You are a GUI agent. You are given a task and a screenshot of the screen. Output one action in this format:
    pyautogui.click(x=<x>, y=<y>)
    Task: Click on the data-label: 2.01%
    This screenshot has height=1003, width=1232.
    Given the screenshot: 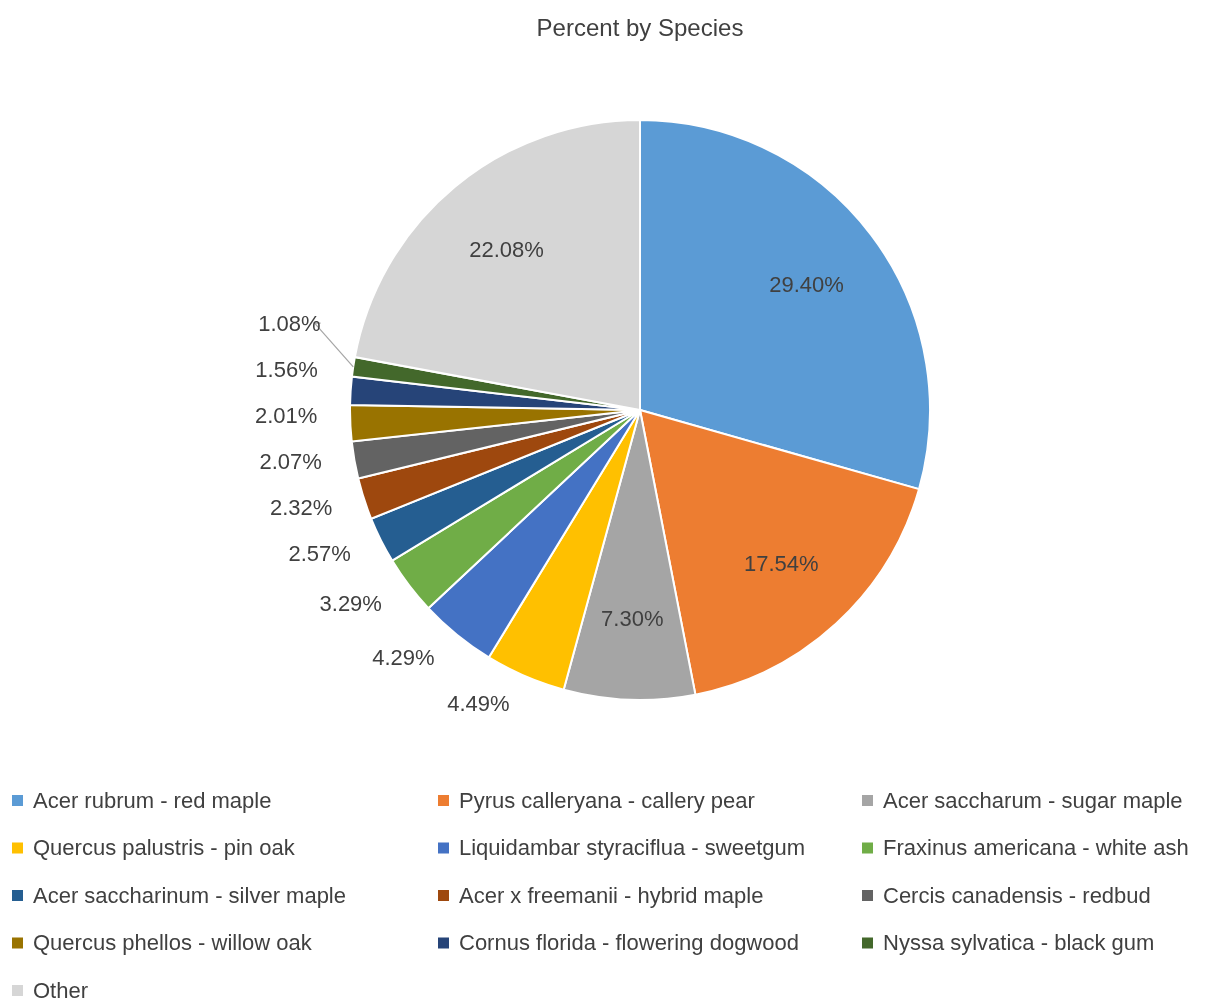 What is the action you would take?
    pyautogui.click(x=286, y=415)
    